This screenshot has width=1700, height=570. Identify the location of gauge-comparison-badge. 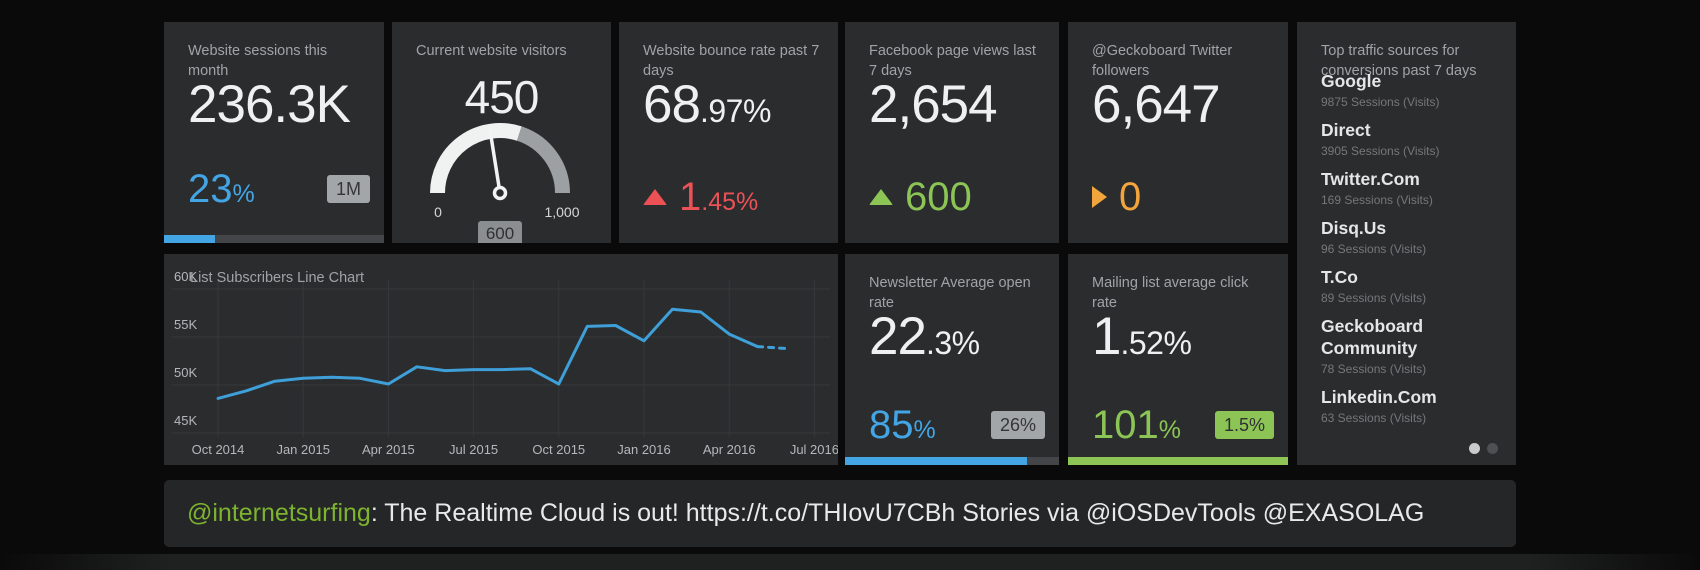
(500, 232).